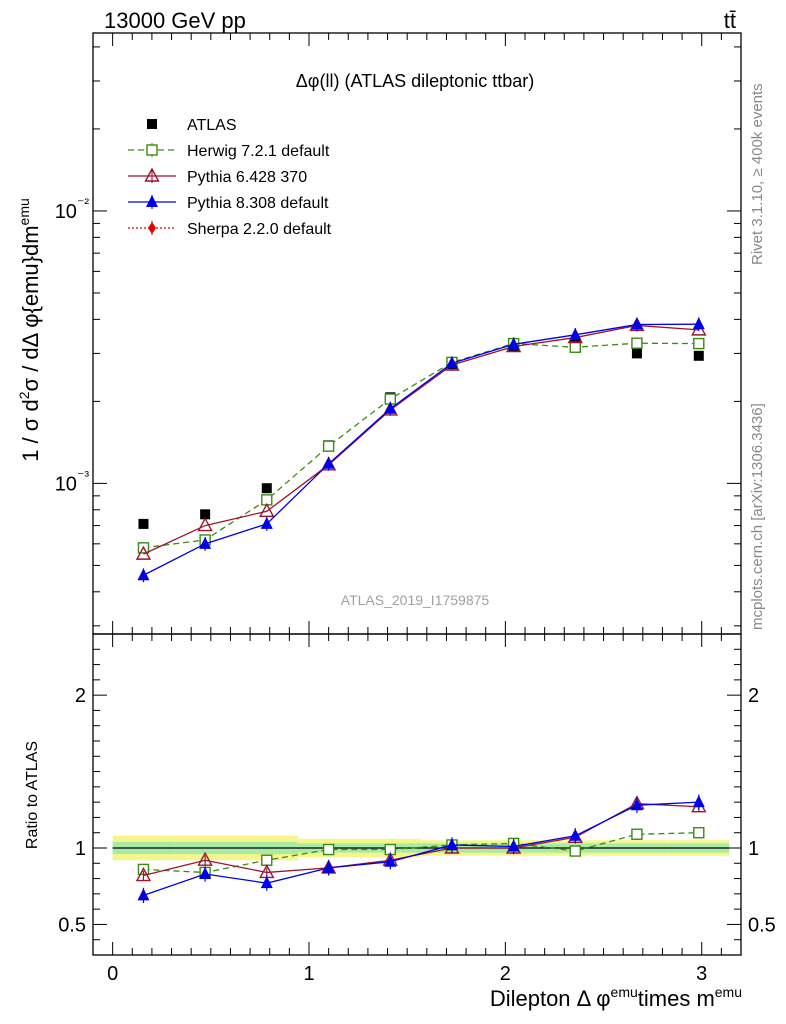 Image resolution: width=786 pixels, height=1024 pixels. What do you see at coordinates (757, 174) in the screenshot?
I see `side-label-rivet: Rivet 3.1.10, ≥ 400k events` at bounding box center [757, 174].